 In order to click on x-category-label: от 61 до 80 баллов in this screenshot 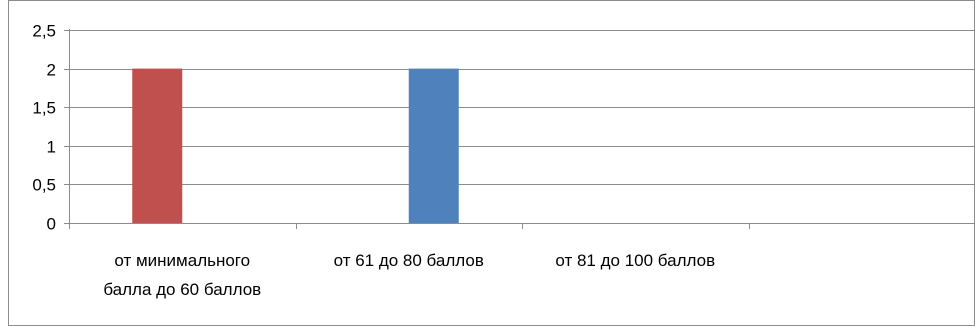, I will do `click(409, 260)`.